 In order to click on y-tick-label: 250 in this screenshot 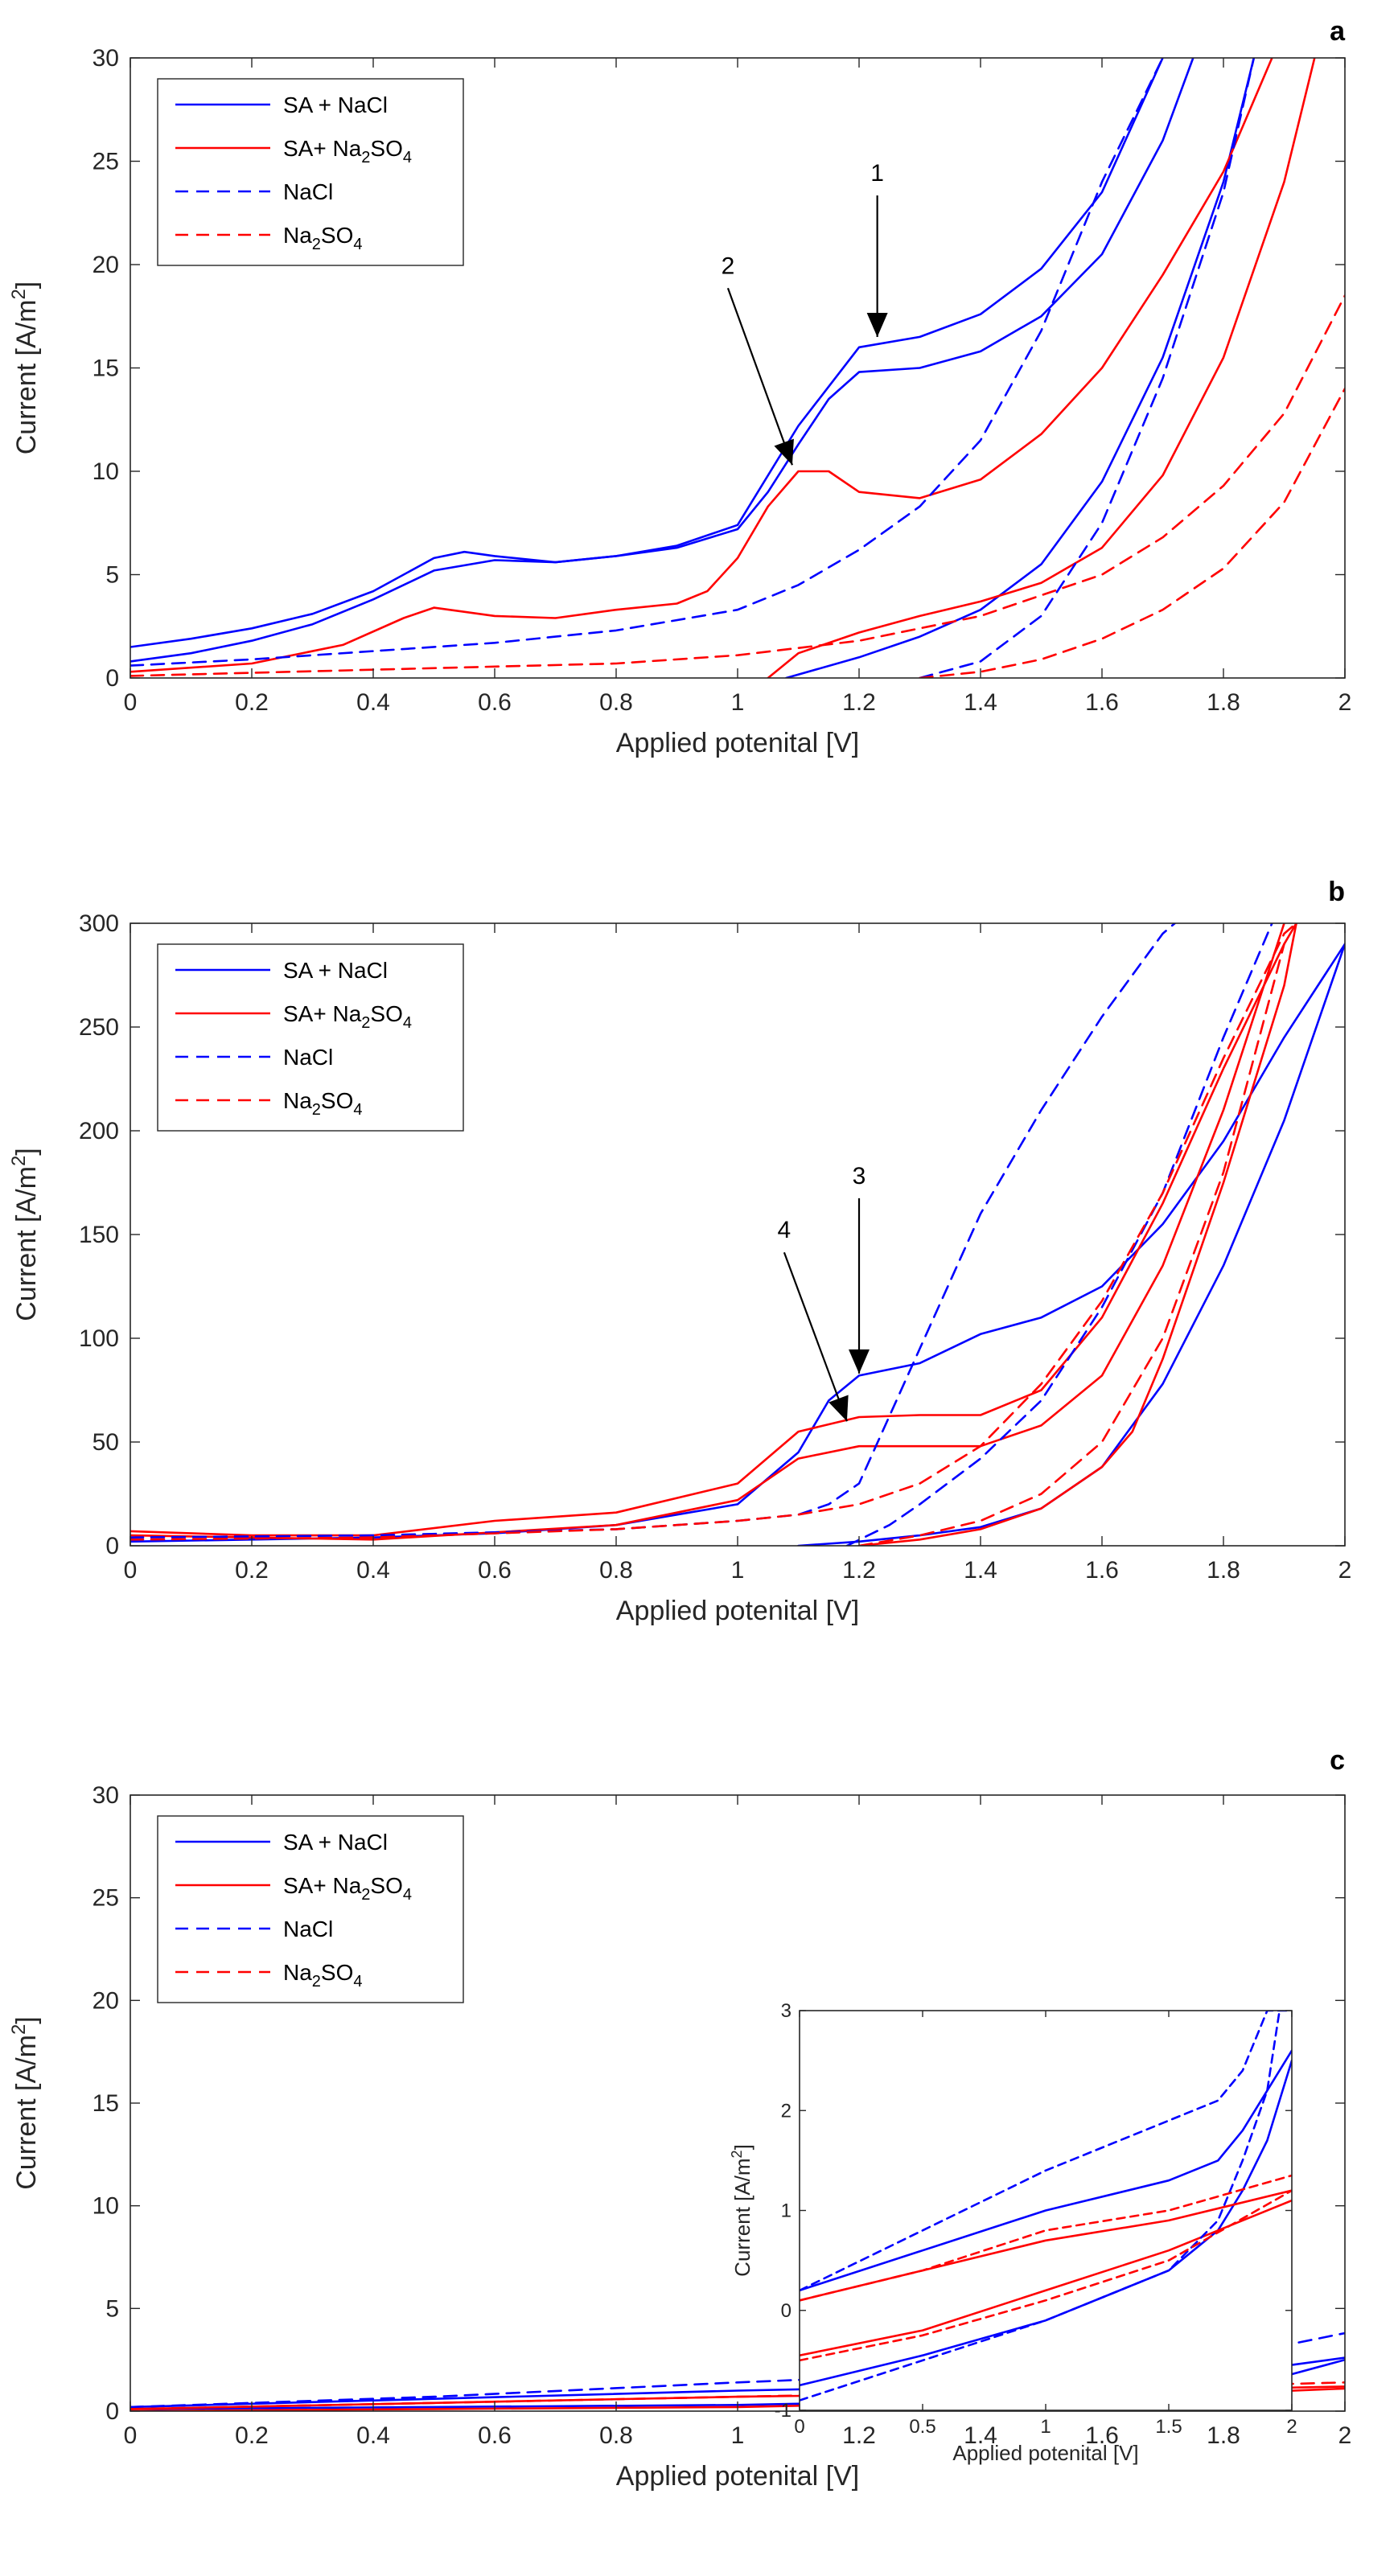, I will do `click(99, 1027)`.